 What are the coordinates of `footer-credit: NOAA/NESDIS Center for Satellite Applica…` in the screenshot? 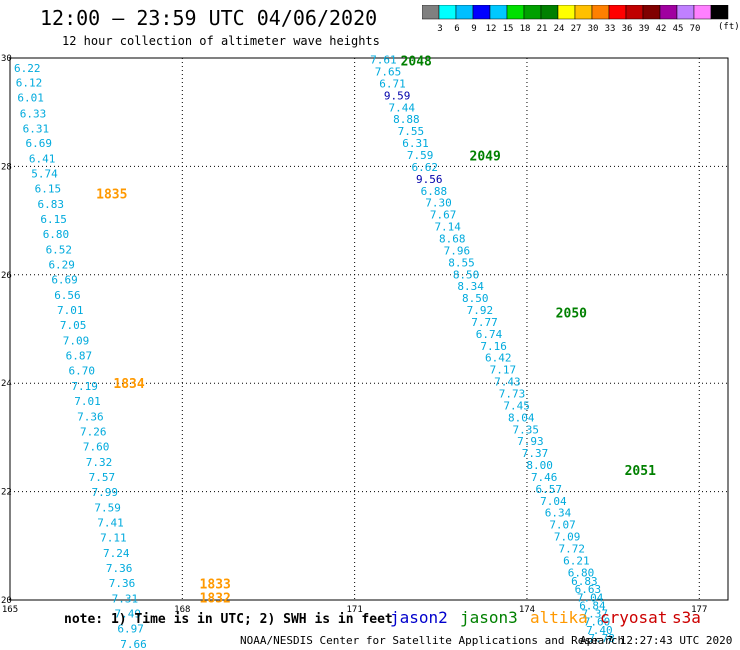 It's located at (432, 640).